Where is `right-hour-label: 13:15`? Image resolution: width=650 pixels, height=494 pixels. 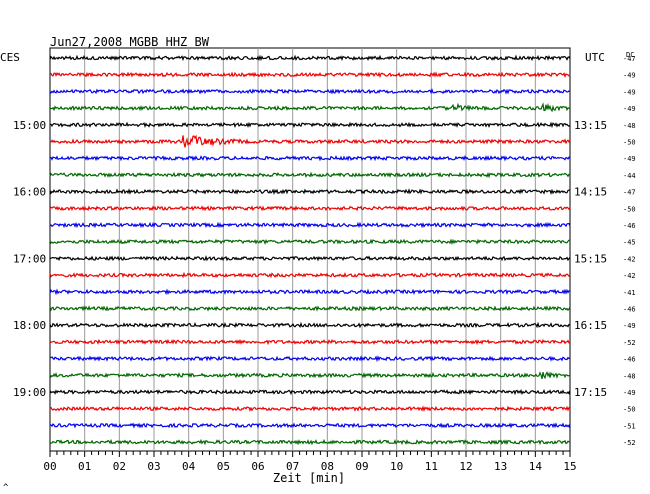 right-hour-label: 13:15 is located at coordinates (590, 125).